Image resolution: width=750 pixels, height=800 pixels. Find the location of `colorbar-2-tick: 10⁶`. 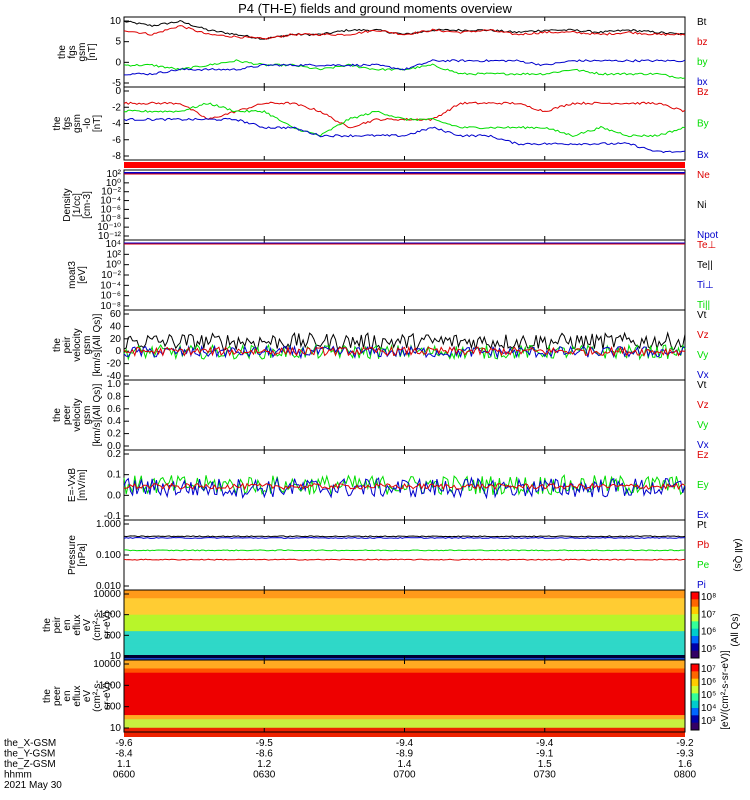

colorbar-2-tick: 10⁶ is located at coordinates (708, 682).